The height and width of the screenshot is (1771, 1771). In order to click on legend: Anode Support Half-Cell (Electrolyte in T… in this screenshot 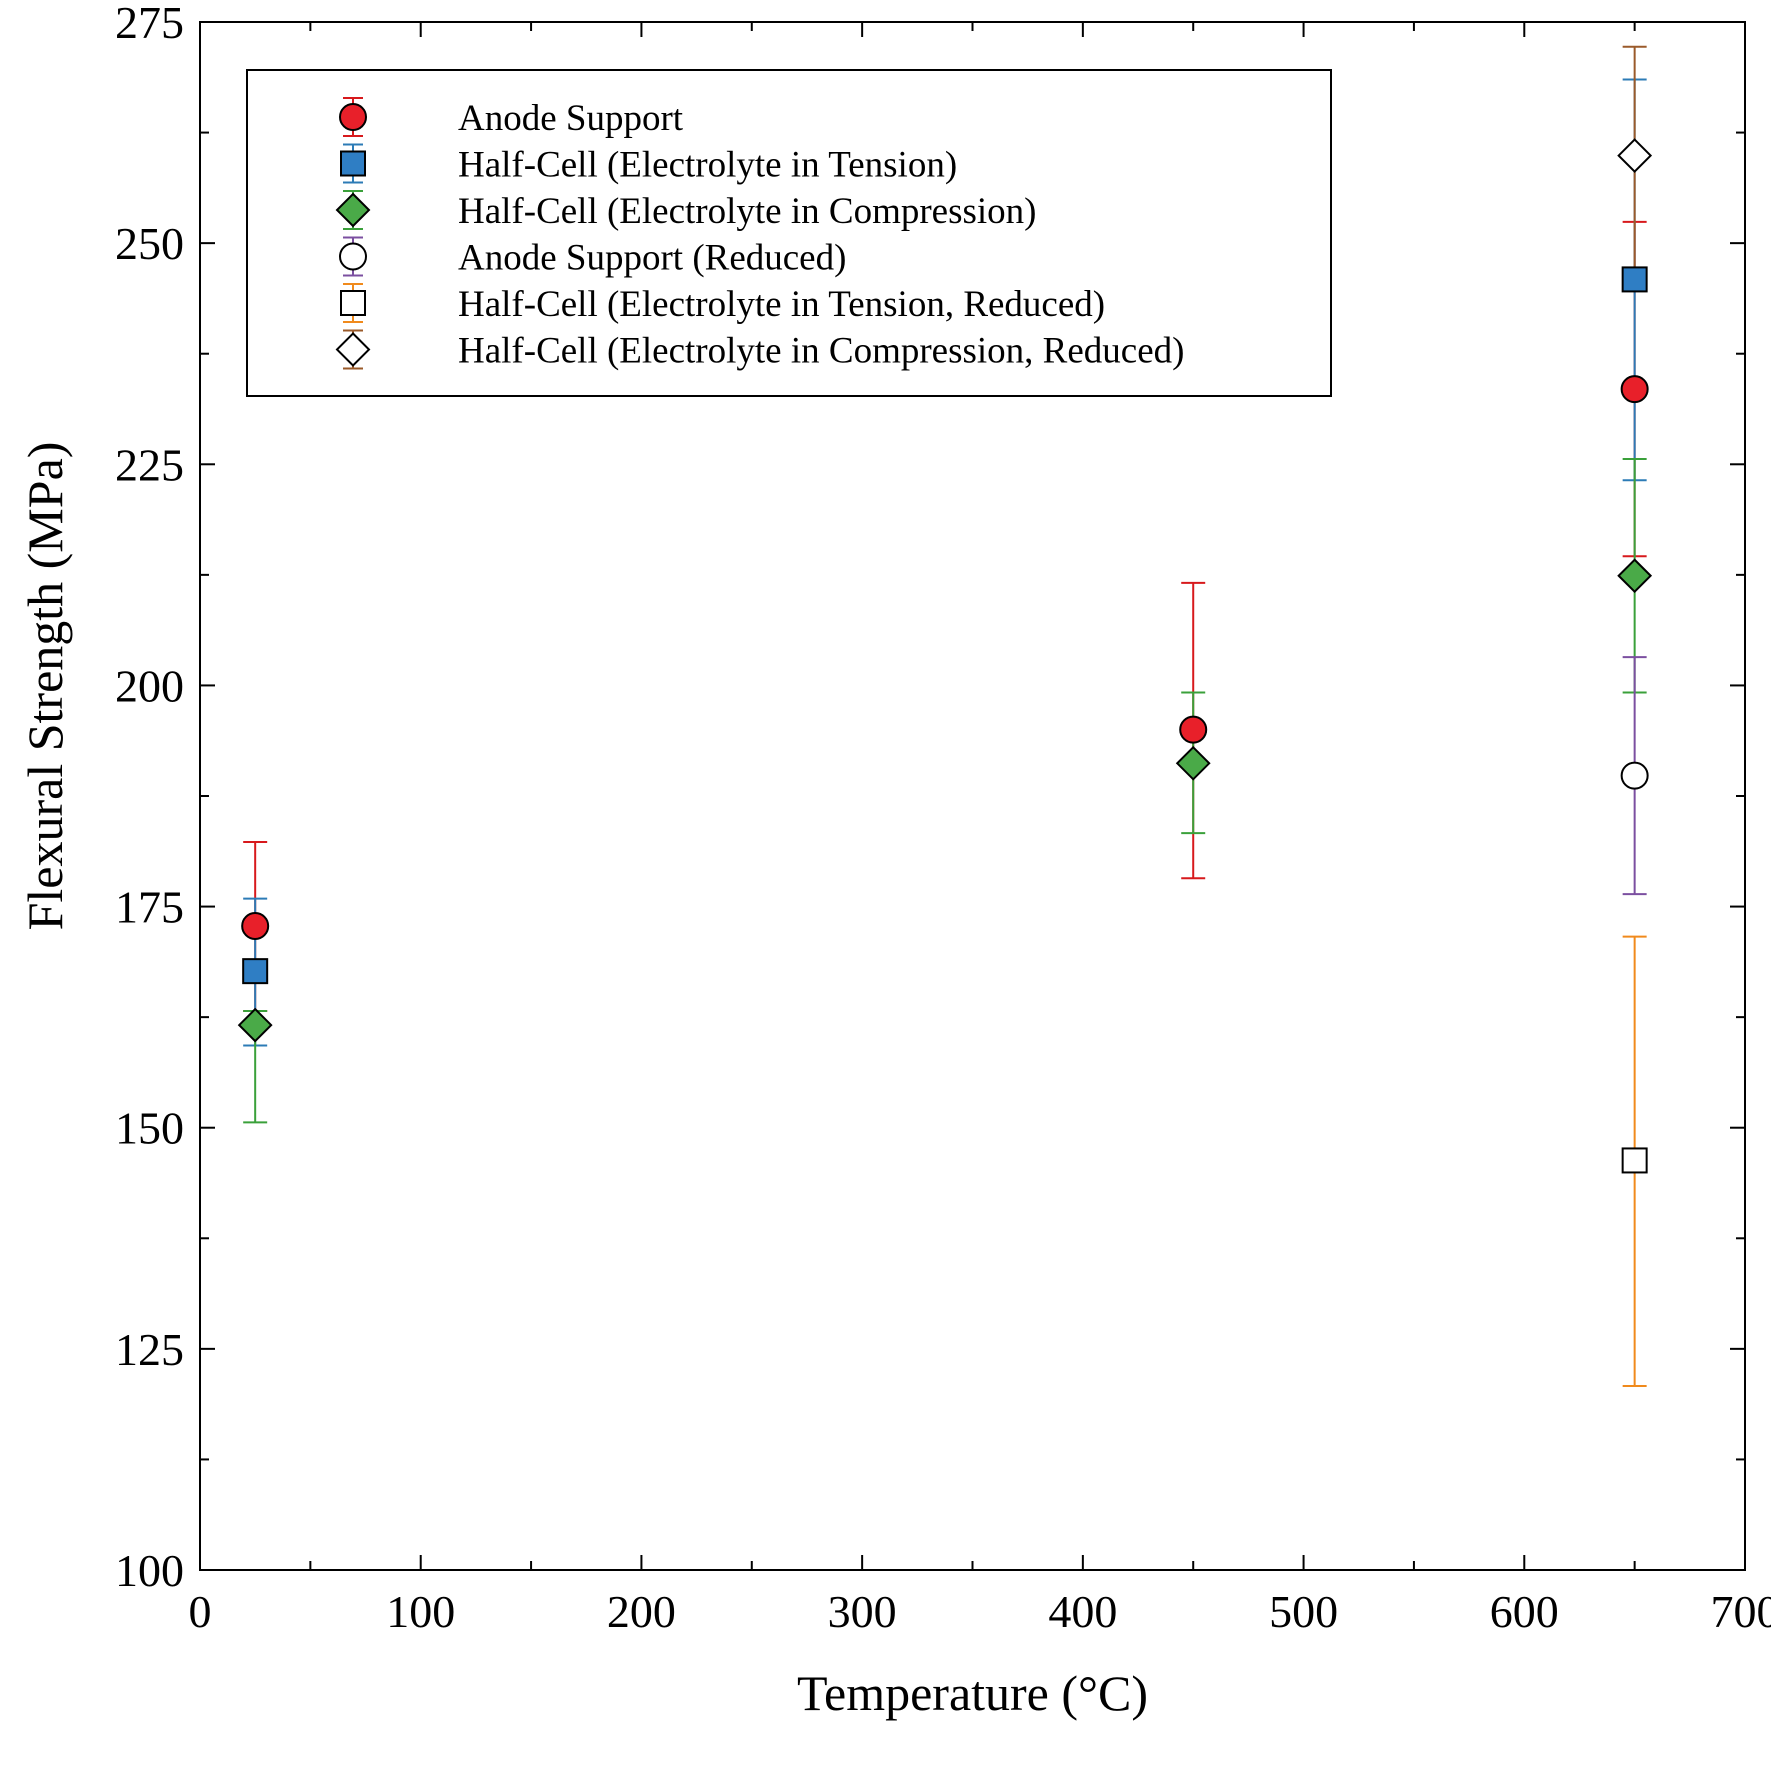, I will do `click(789, 233)`.